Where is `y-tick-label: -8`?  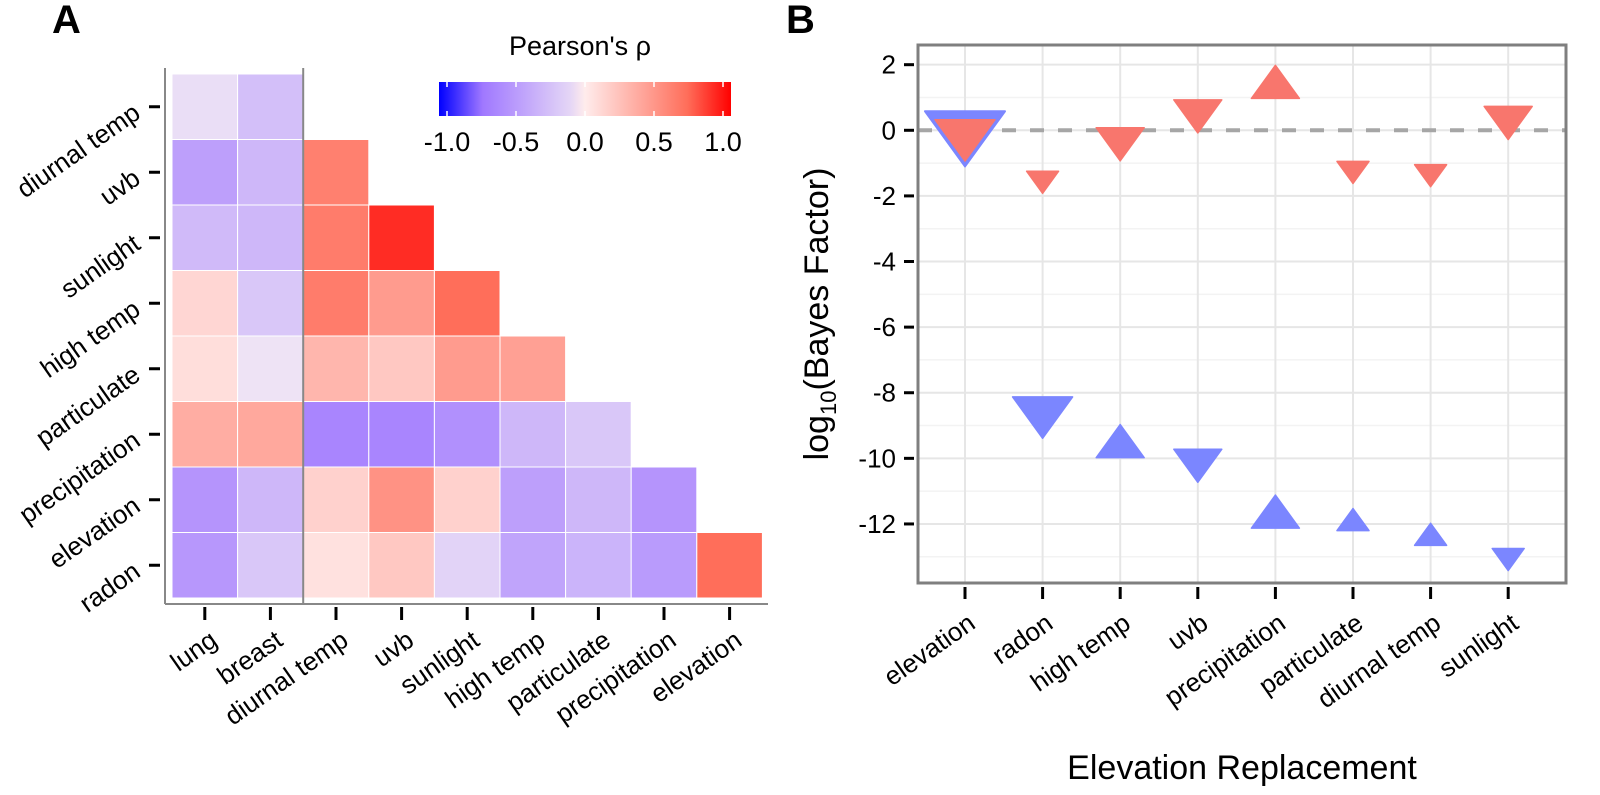 y-tick-label: -8 is located at coordinates (884, 393).